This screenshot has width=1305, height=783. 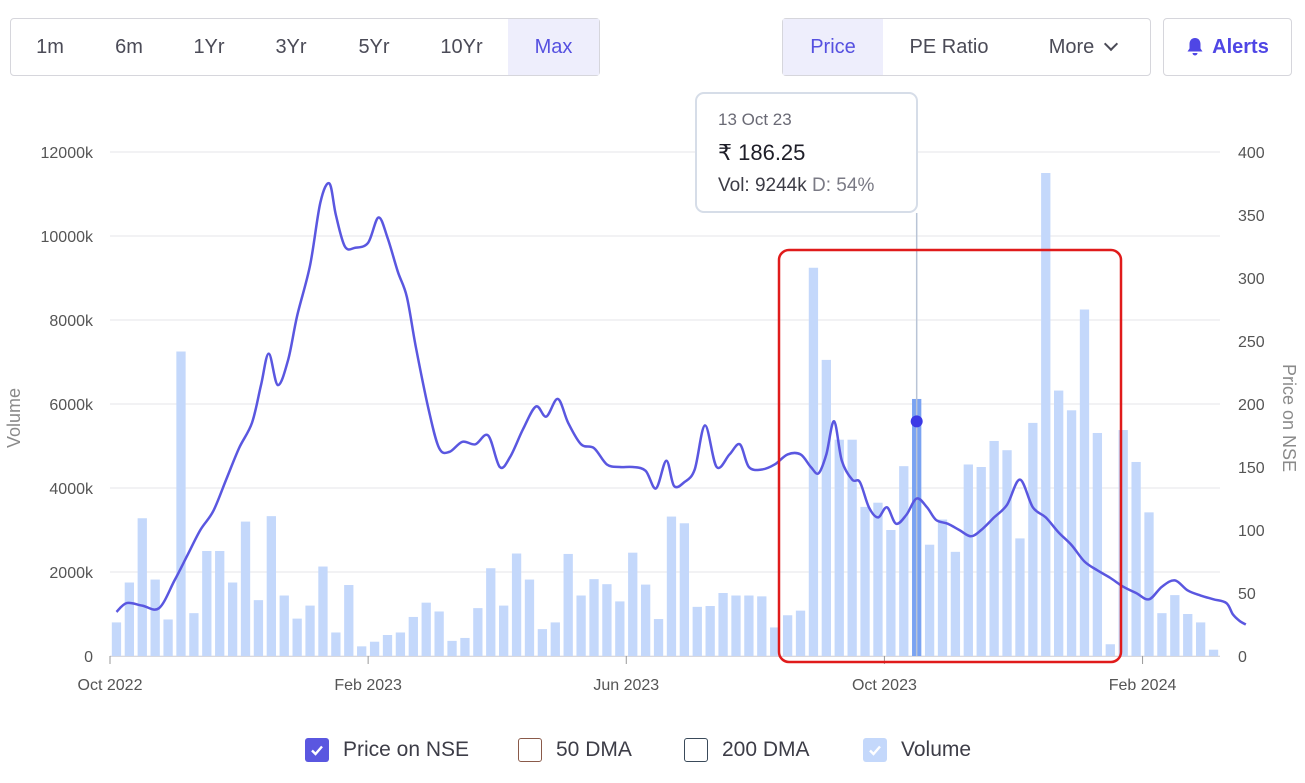 I want to click on dma200-checkbox, so click(x=696, y=750).